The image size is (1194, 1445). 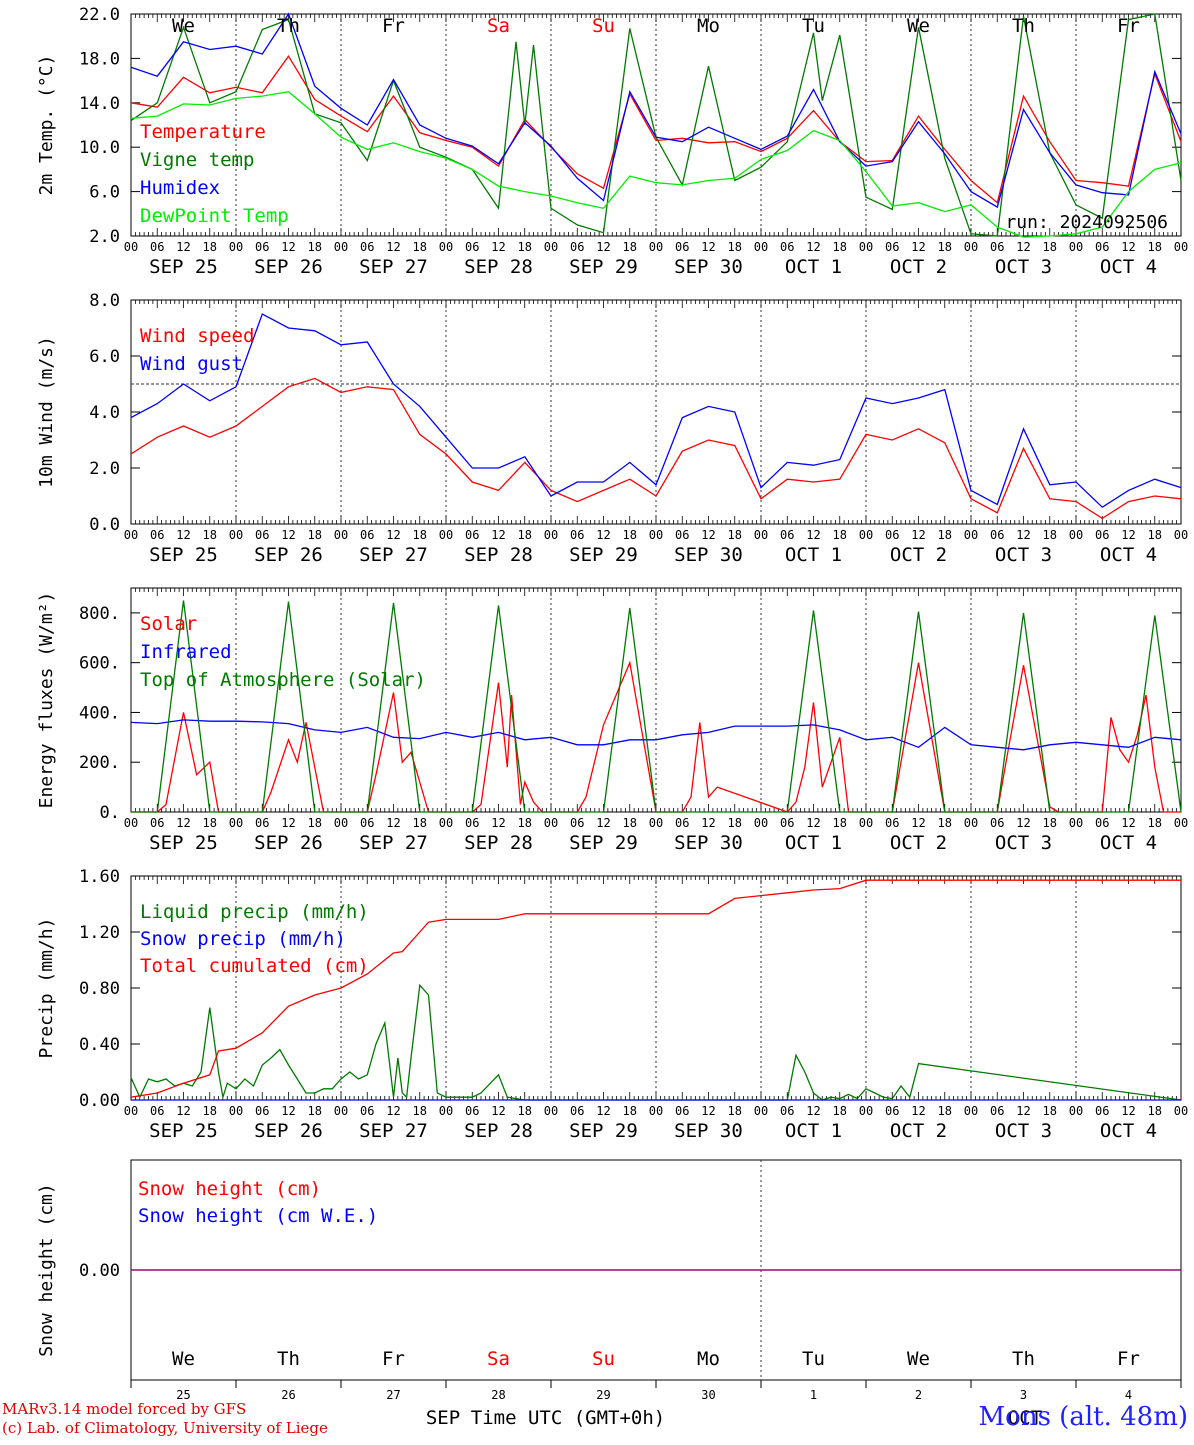 I want to click on day-number-label: 1, so click(x=813, y=1395).